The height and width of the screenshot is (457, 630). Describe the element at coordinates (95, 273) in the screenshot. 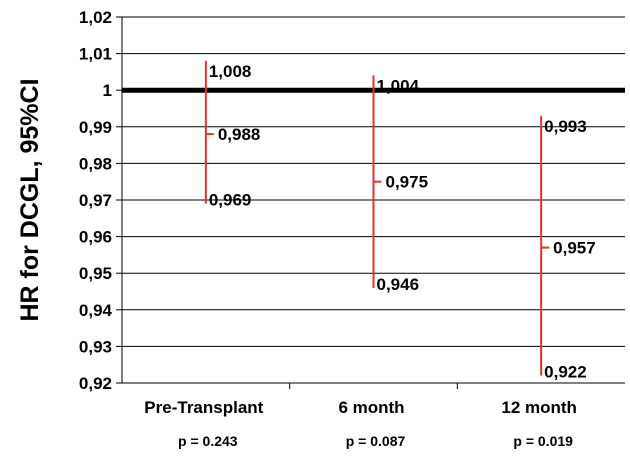

I see `y-tick-label: 0,95` at that location.